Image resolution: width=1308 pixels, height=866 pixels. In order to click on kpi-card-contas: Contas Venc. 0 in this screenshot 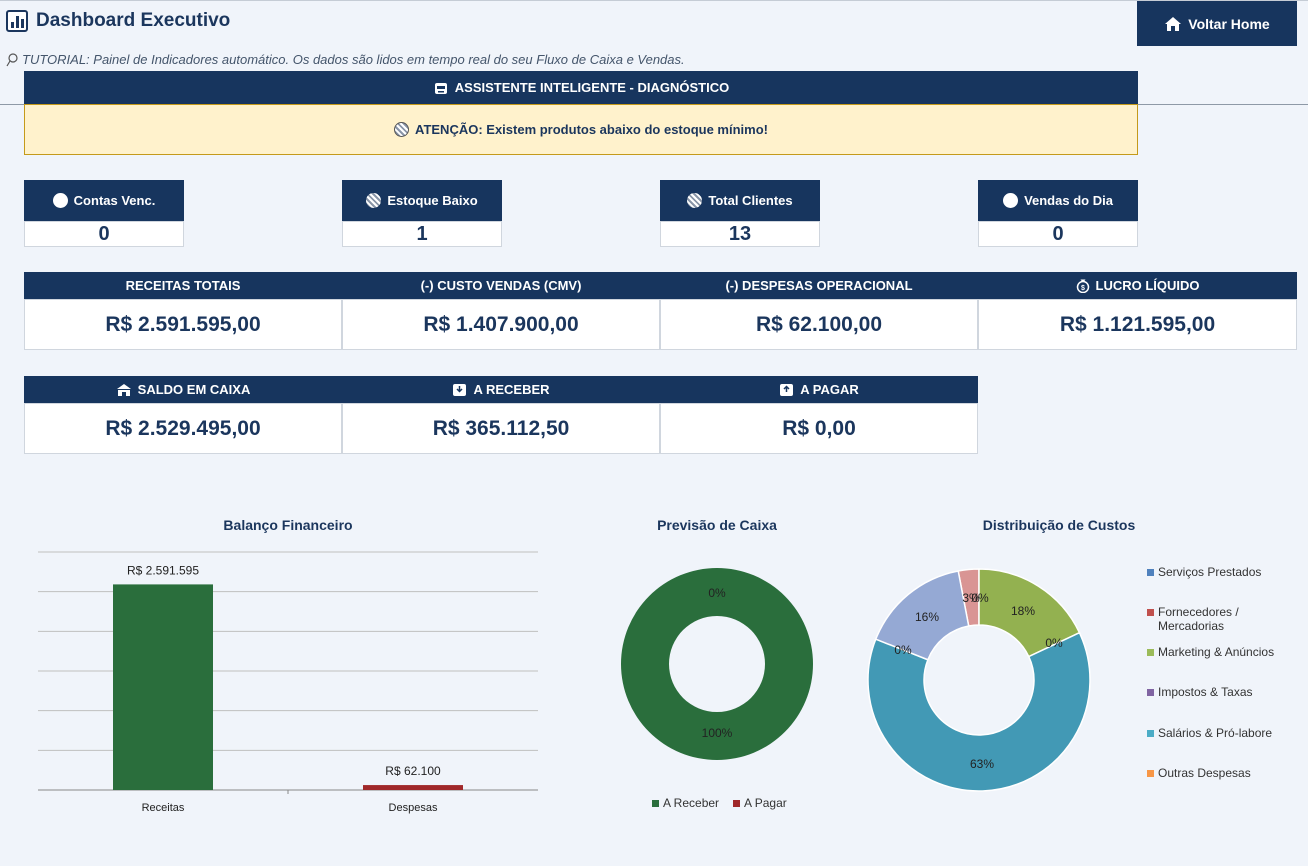, I will do `click(104, 213)`.